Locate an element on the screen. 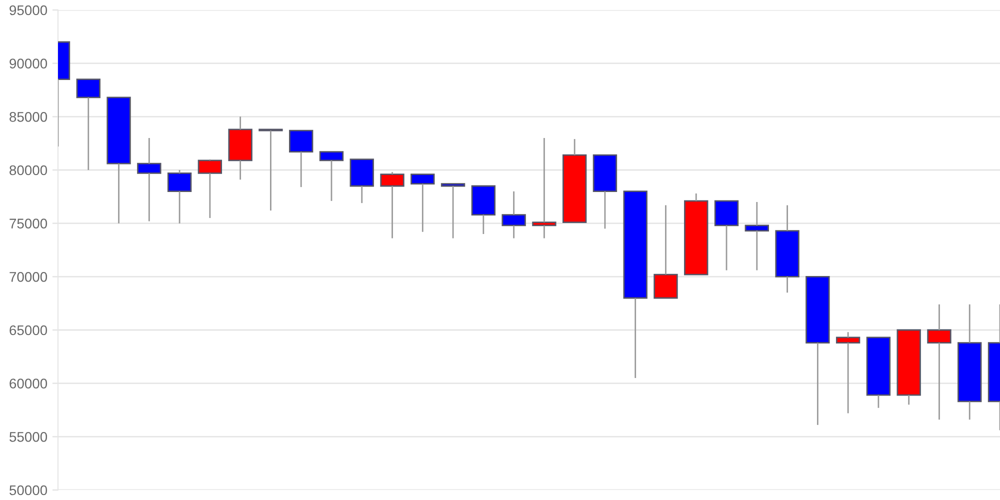 The image size is (1000, 500). y-tick-label: 90000 is located at coordinates (29, 63).